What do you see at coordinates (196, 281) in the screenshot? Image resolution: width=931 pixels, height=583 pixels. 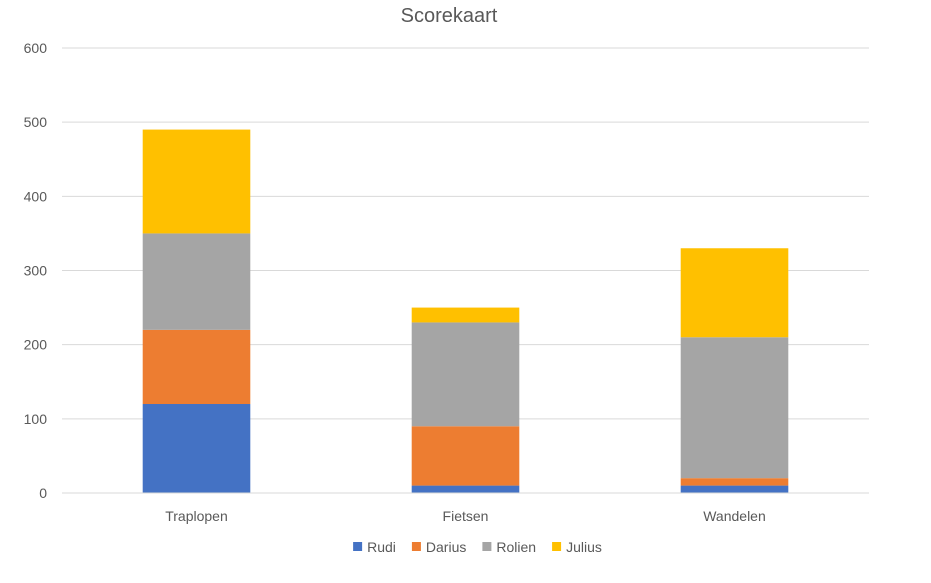 I see `bar-traplopen-rolien` at bounding box center [196, 281].